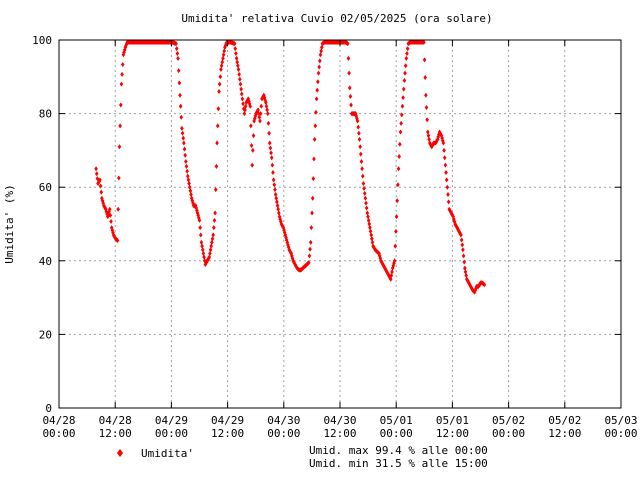 Image resolution: width=640 pixels, height=480 pixels. I want to click on y-tick-label: 20, so click(45, 334).